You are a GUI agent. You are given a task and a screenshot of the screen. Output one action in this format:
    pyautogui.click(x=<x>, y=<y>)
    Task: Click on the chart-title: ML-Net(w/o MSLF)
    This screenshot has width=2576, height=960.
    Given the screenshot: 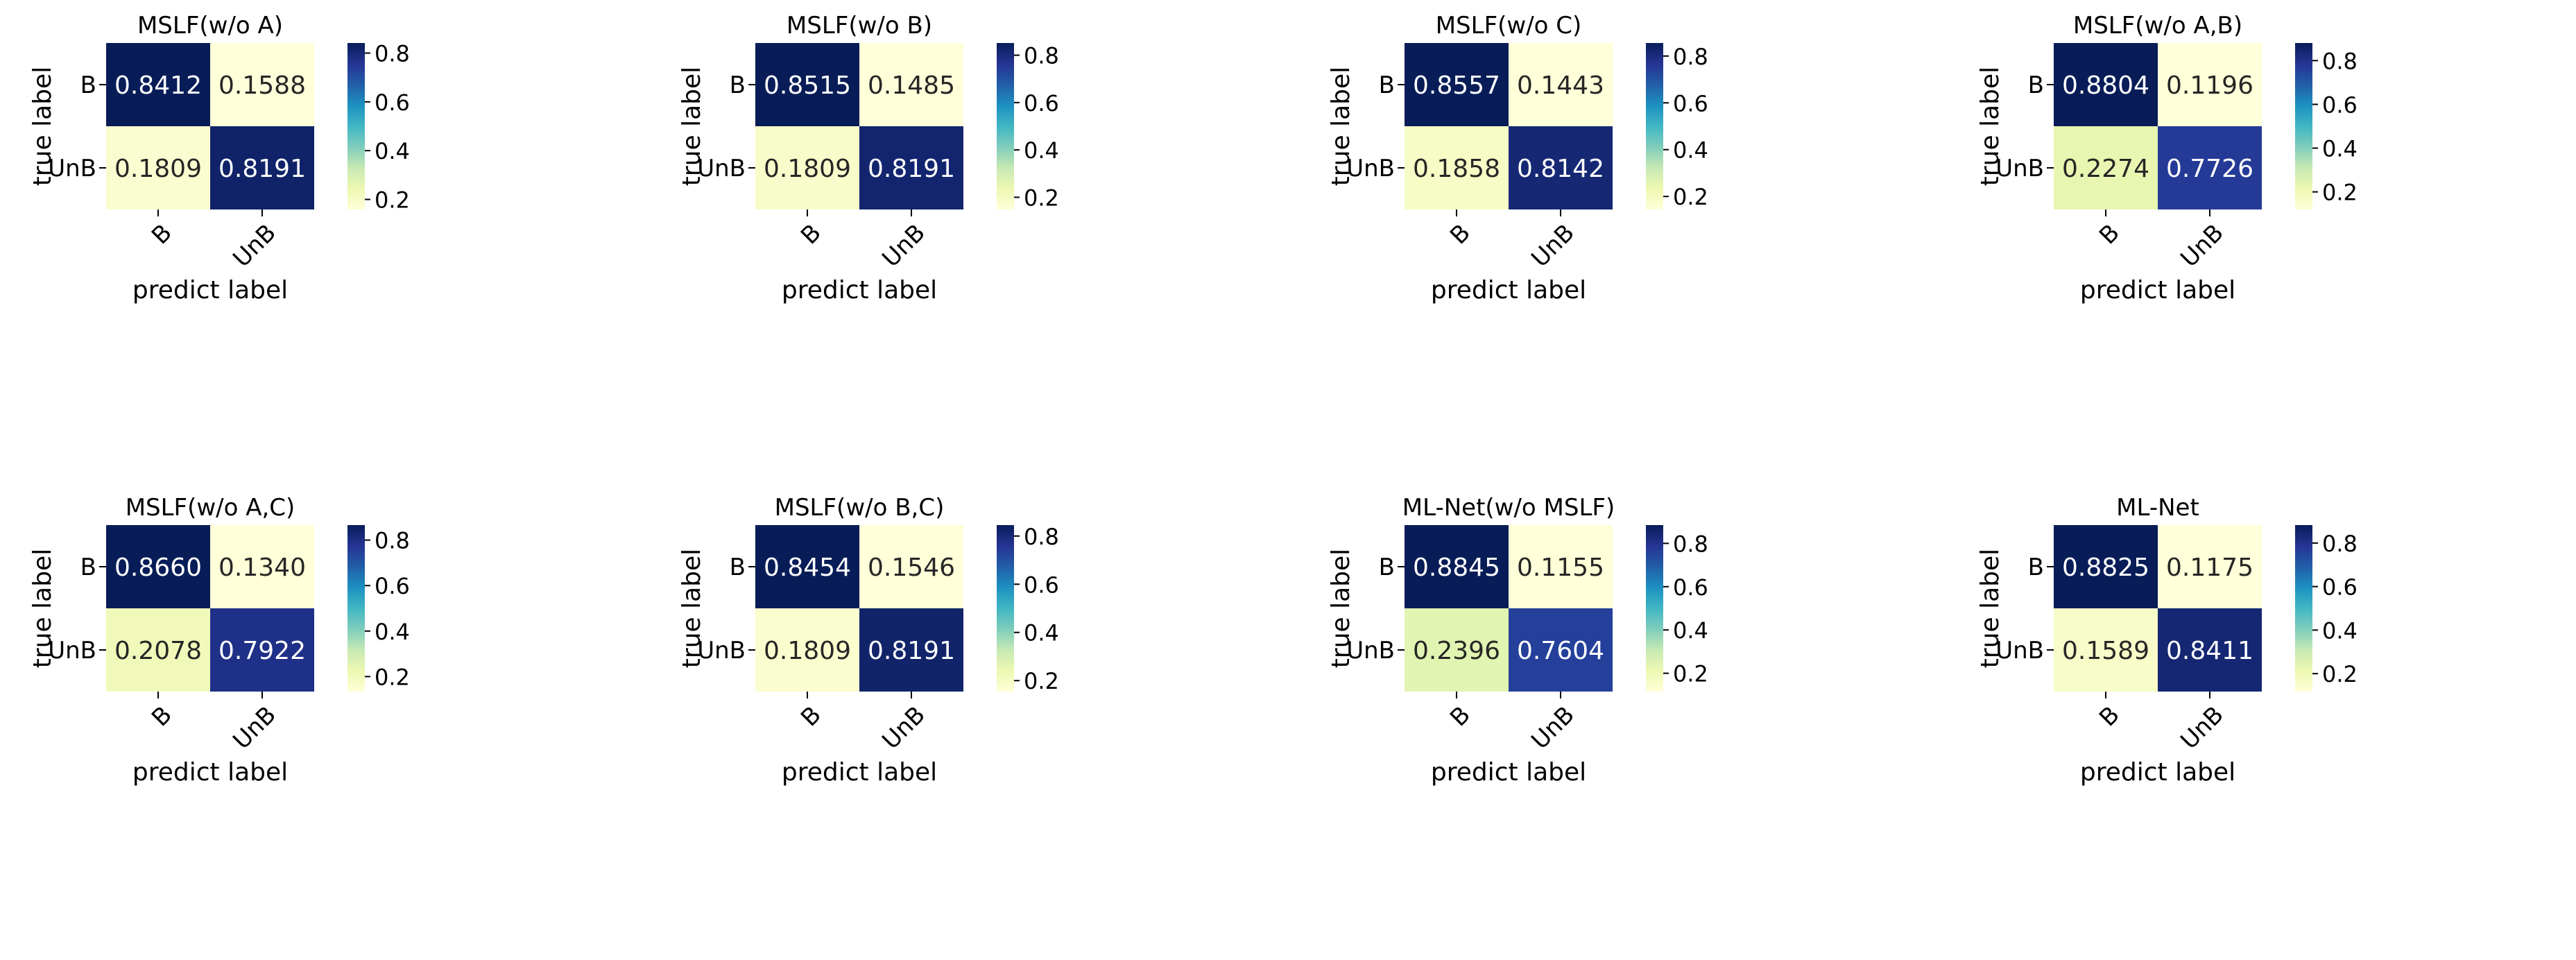 What is the action you would take?
    pyautogui.click(x=1508, y=508)
    